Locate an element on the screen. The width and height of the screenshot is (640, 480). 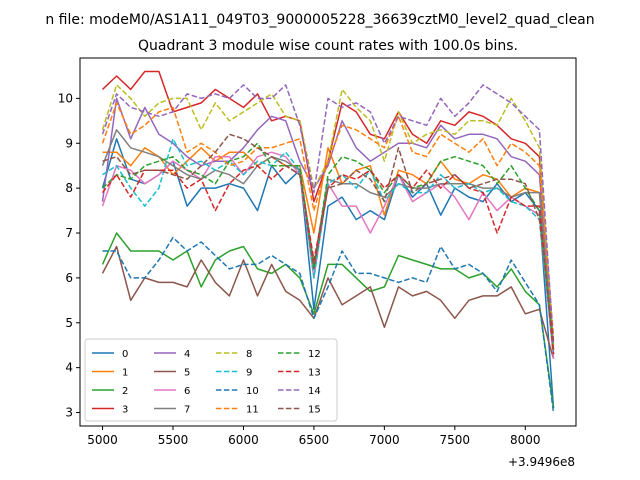
y-tick-label: 3 is located at coordinates (69, 413).